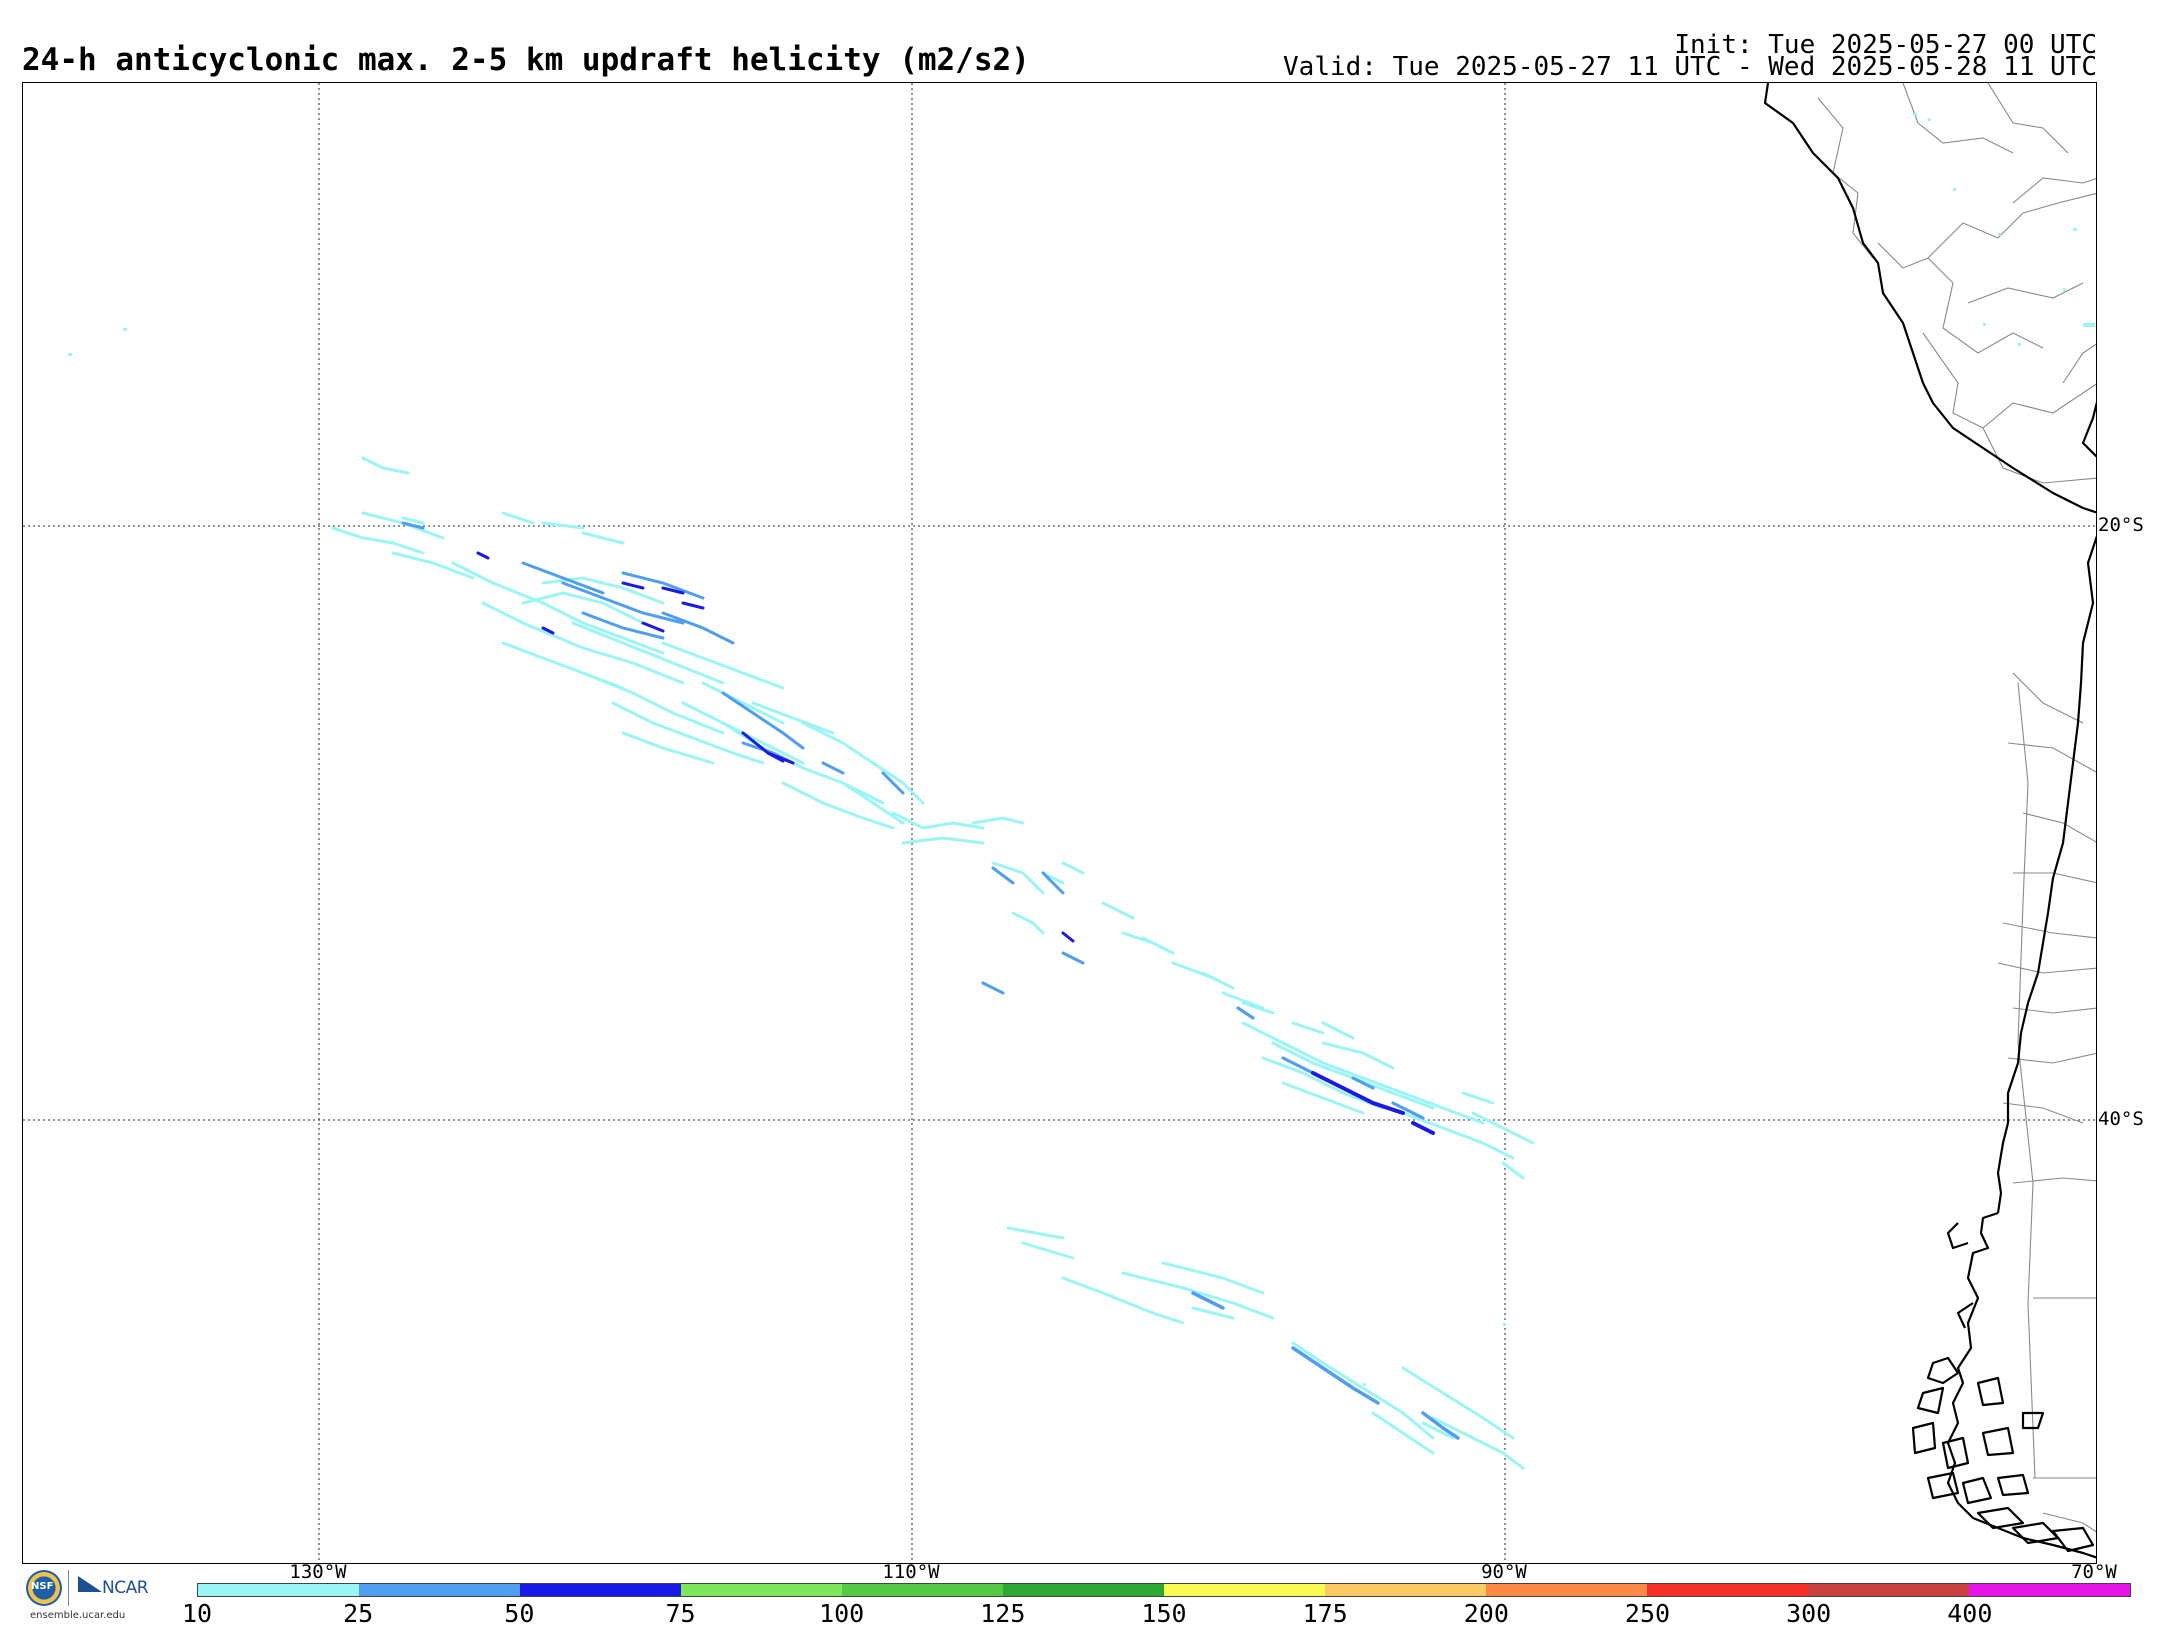 Image resolution: width=2160 pixels, height=1628 pixels. What do you see at coordinates (1325, 1365) in the screenshot?
I see `swath-streaks-southern-moderate` at bounding box center [1325, 1365].